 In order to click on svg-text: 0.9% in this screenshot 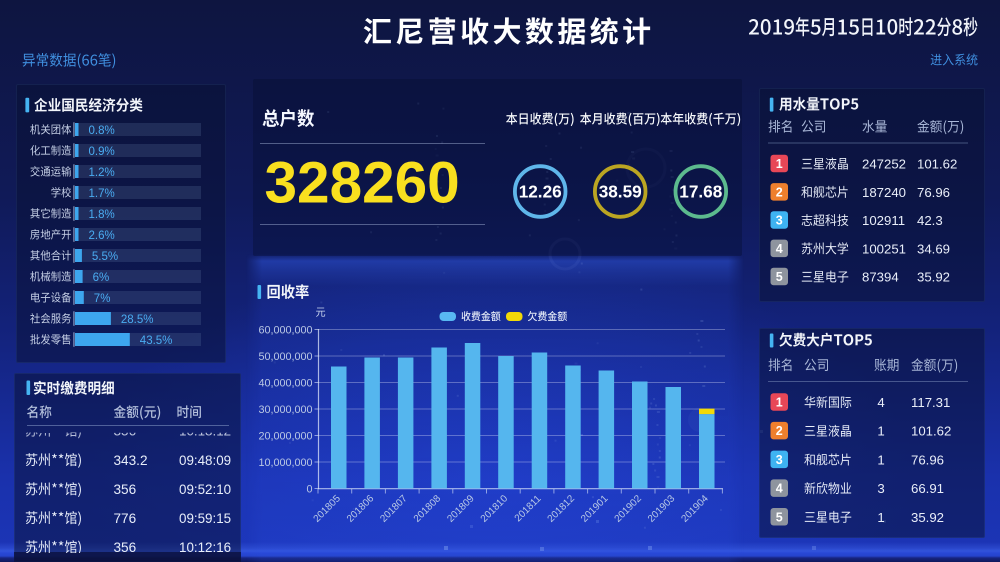, I will do `click(102, 152)`.